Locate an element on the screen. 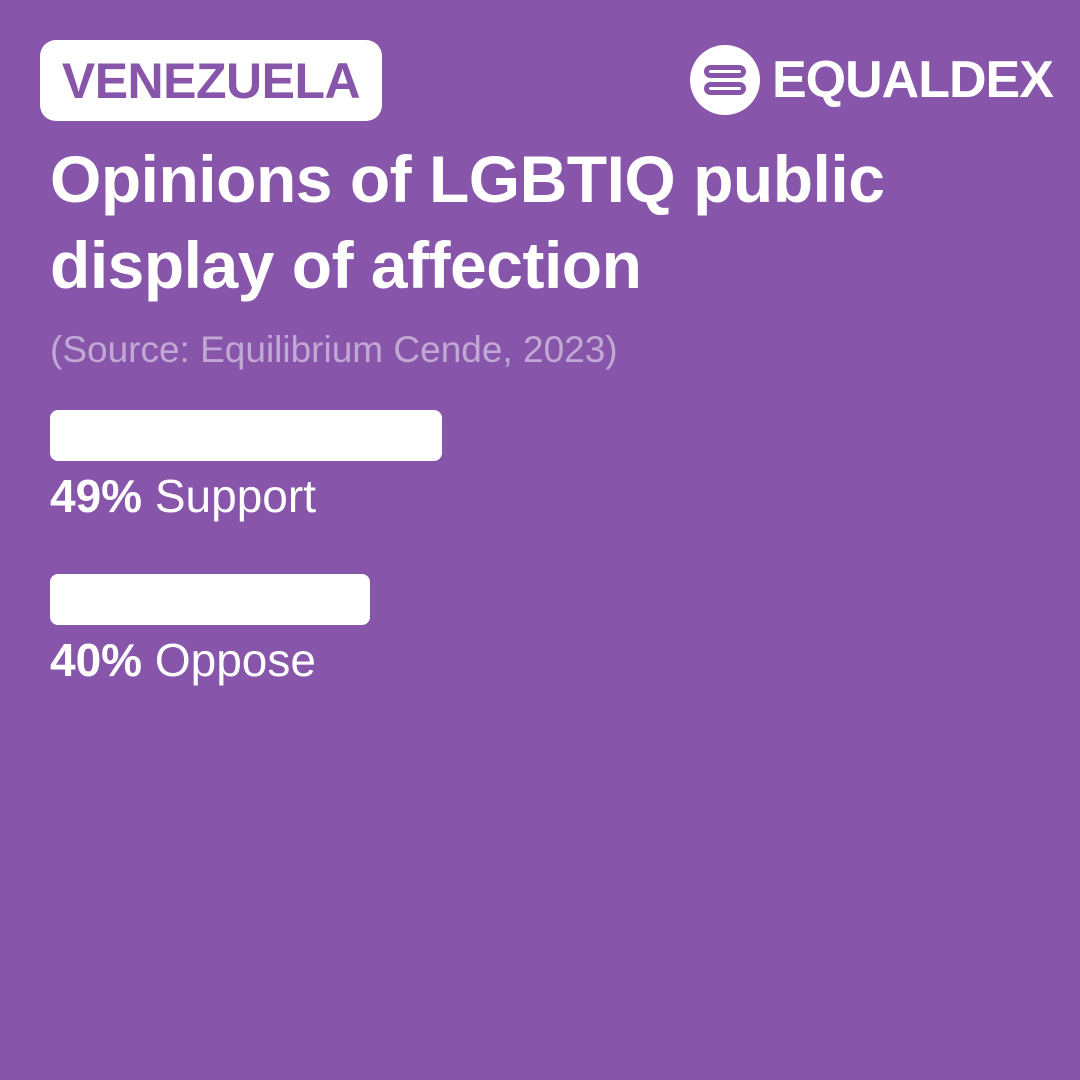  brand-logo: EQUALDEX is located at coordinates (872, 80).